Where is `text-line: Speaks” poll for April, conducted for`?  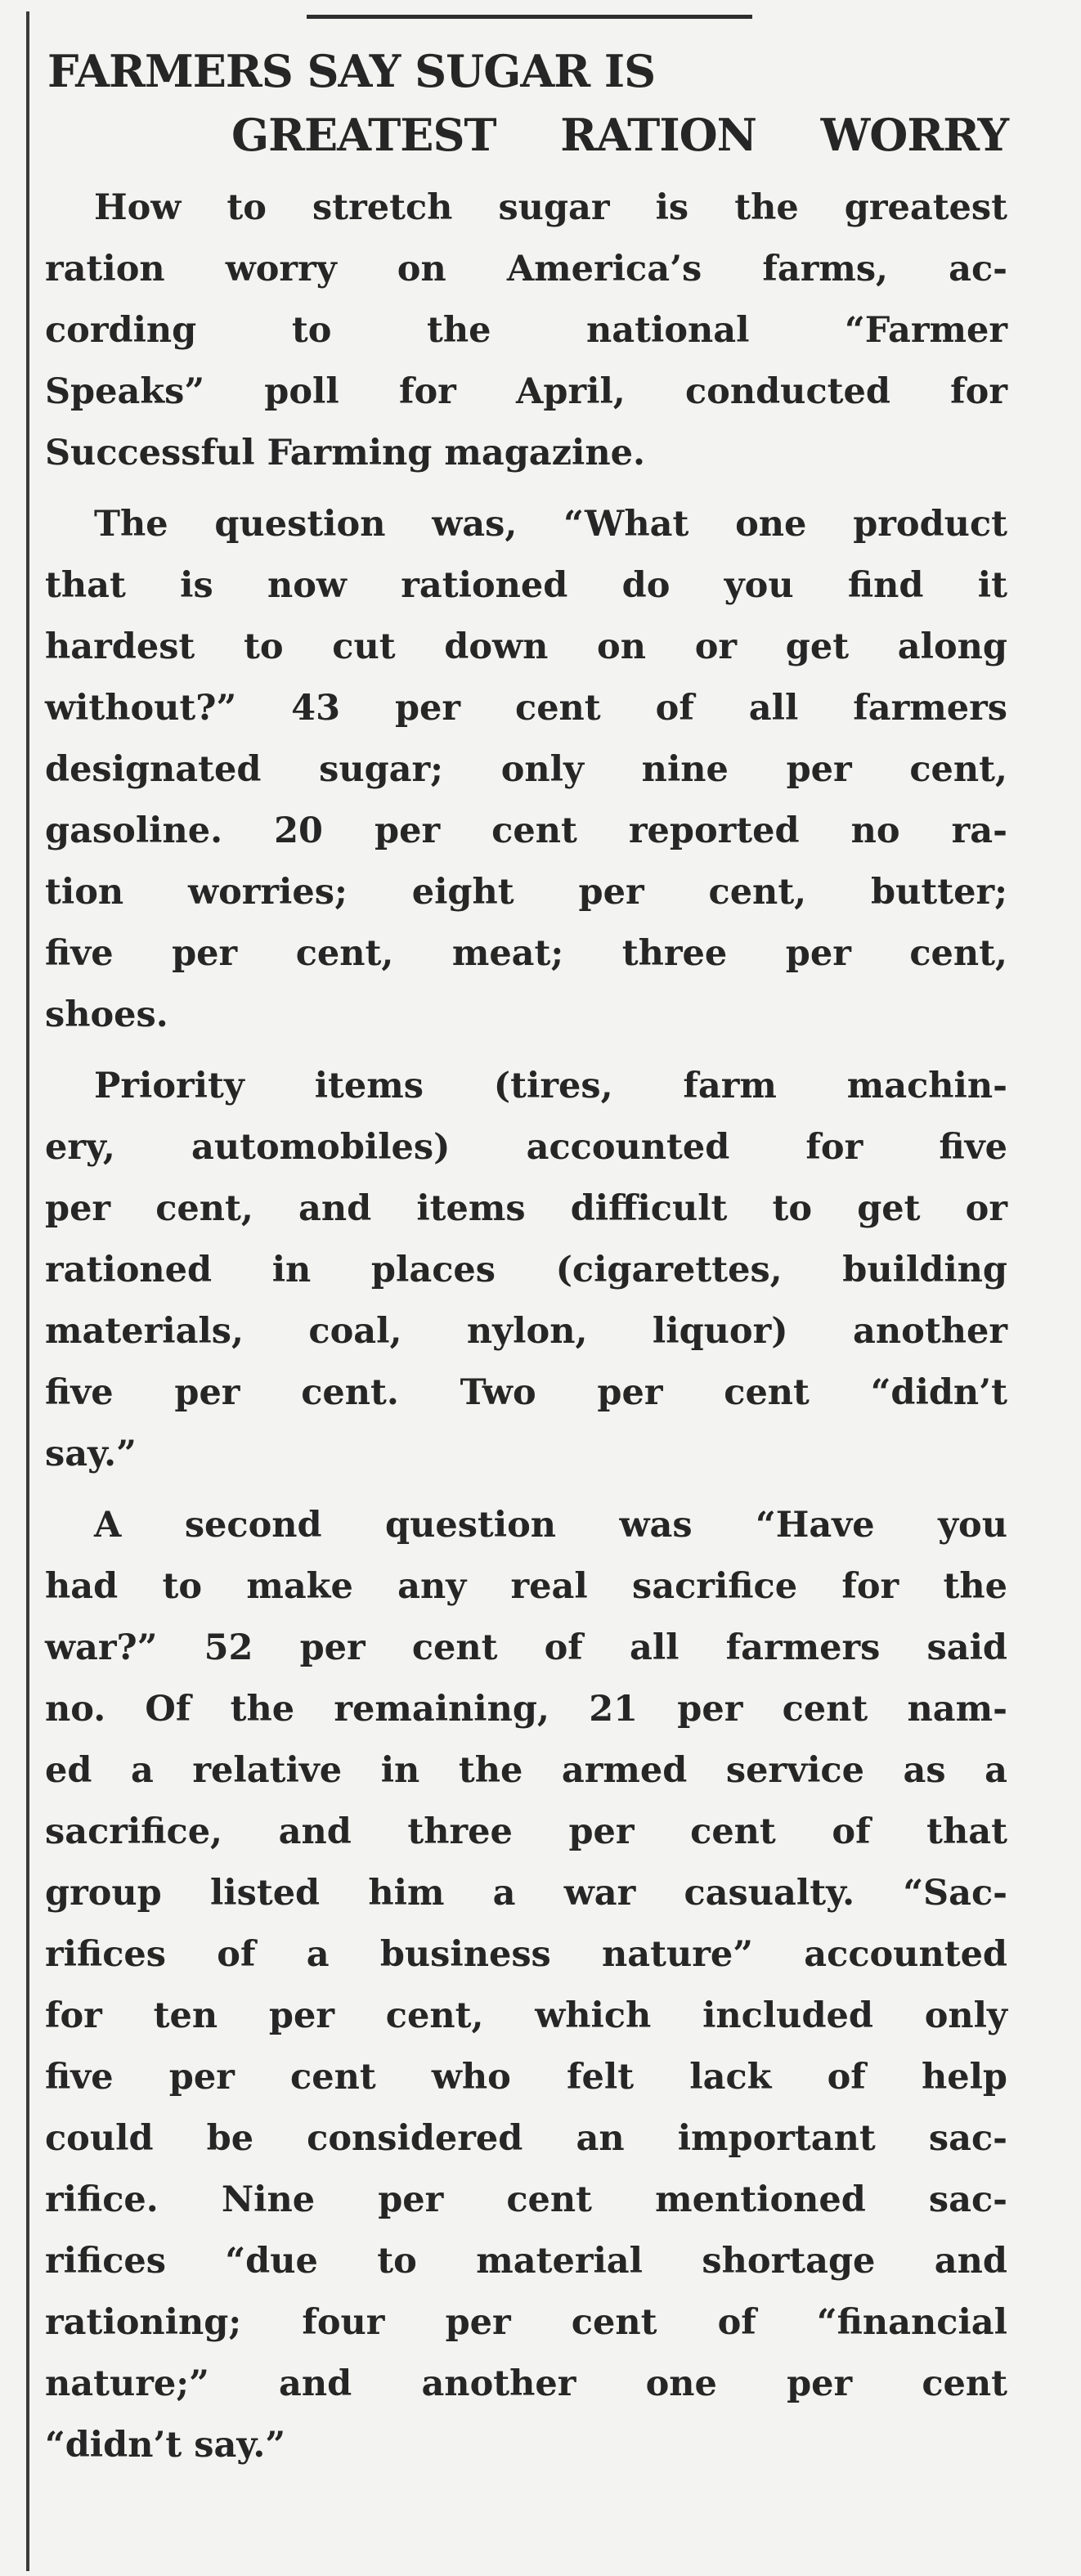
text-line: Speaks” poll for April, conducted for is located at coordinates (526, 391).